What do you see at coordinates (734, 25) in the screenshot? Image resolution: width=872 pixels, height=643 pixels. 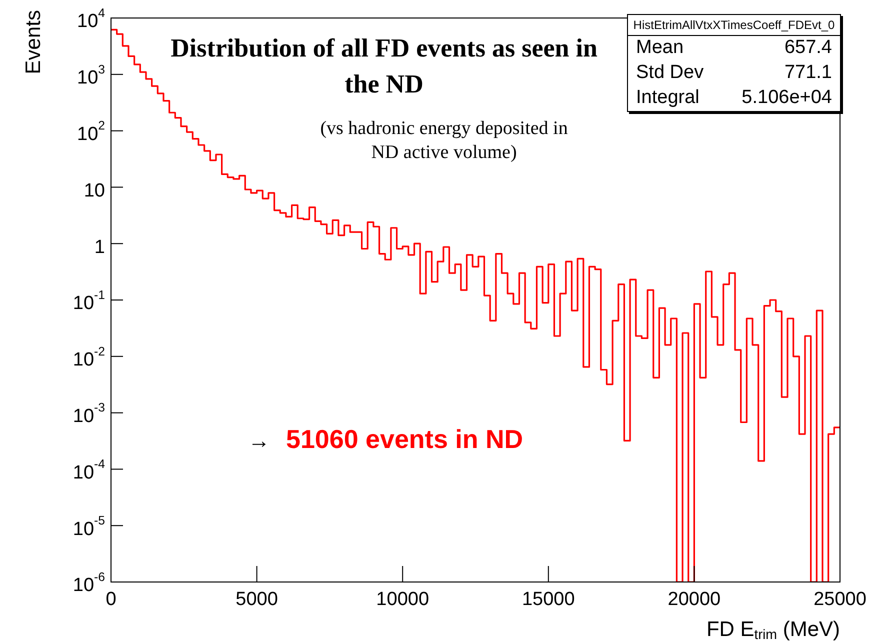 I see `annotation: HistEtrimAllVtxXTimesCoeff_FDEvt_0` at bounding box center [734, 25].